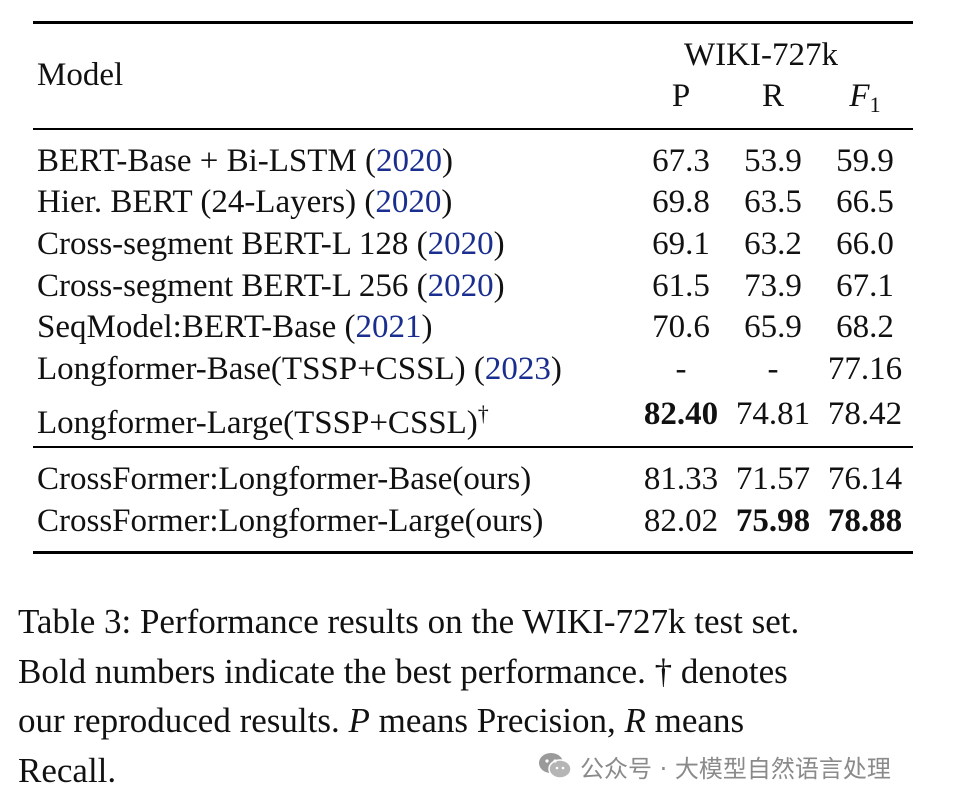 Image resolution: width=958 pixels, height=804 pixels. What do you see at coordinates (681, 327) in the screenshot?
I see `cell-p: 70.6` at bounding box center [681, 327].